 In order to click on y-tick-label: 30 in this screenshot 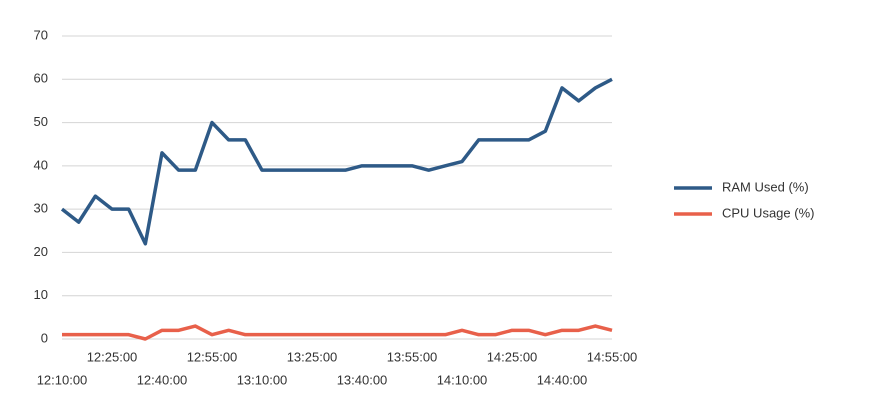, I will do `click(41, 208)`.